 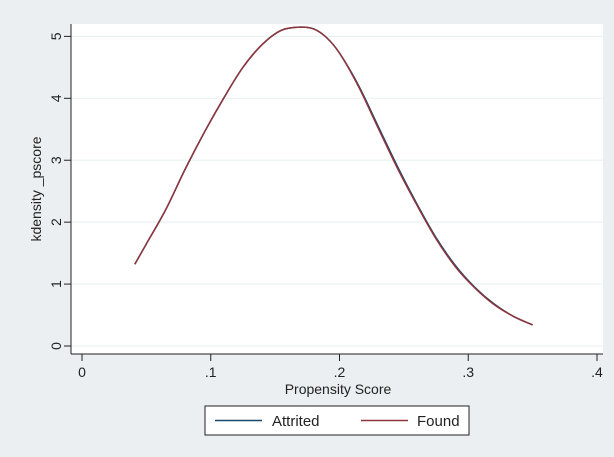 I want to click on y-tick-label: 0, so click(x=56, y=346).